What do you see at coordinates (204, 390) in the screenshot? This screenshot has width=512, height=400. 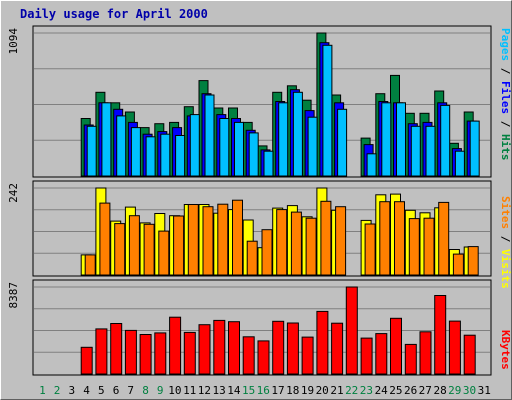 I see `day-label: 12` at bounding box center [204, 390].